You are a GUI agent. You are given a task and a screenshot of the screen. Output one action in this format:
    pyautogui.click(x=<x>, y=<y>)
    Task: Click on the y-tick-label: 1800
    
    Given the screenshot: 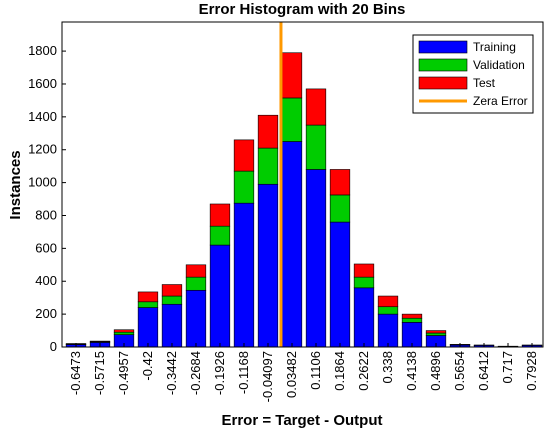 What is the action you would take?
    pyautogui.click(x=42, y=50)
    